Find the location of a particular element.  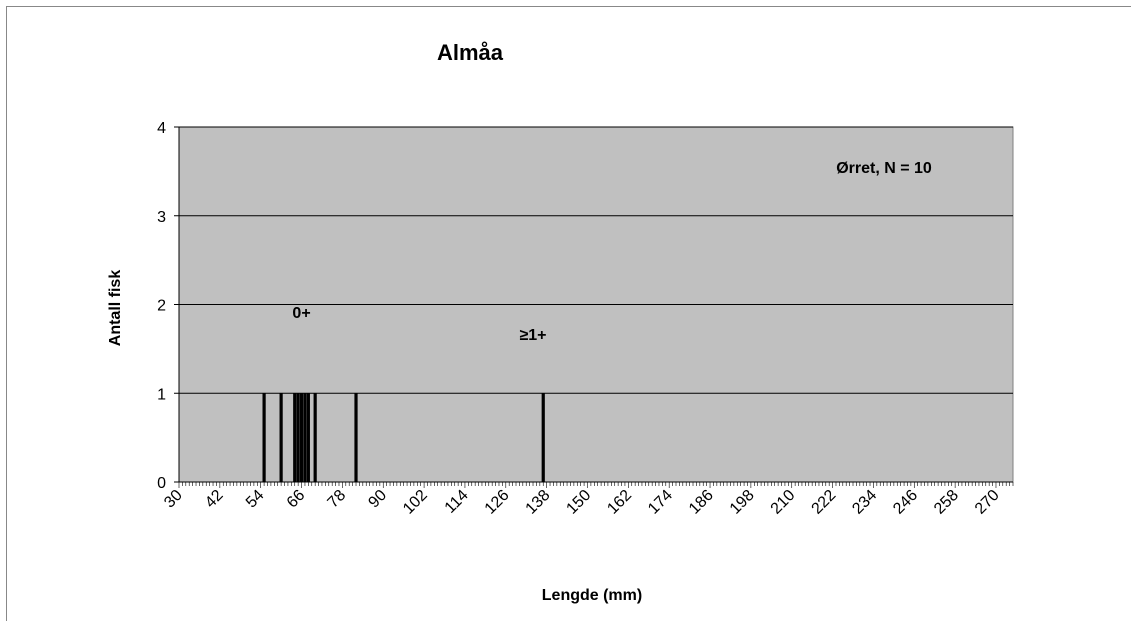

x-tick-label-90: 90 is located at coordinates (377, 499).